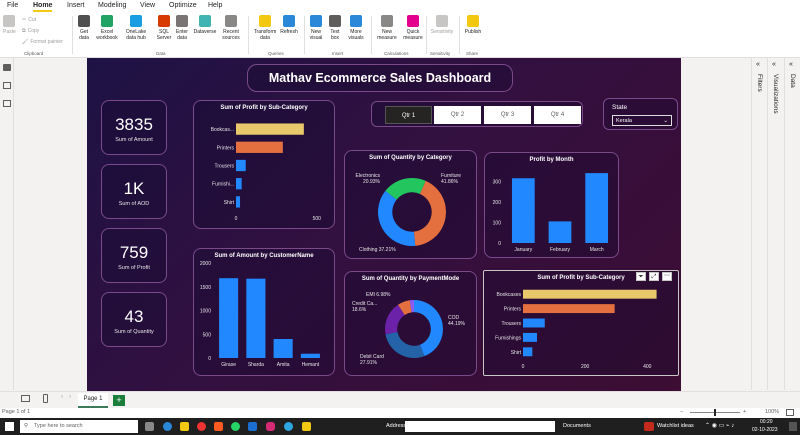 The width and height of the screenshot is (800, 435). I want to click on windows-start-icon, so click(9, 426).